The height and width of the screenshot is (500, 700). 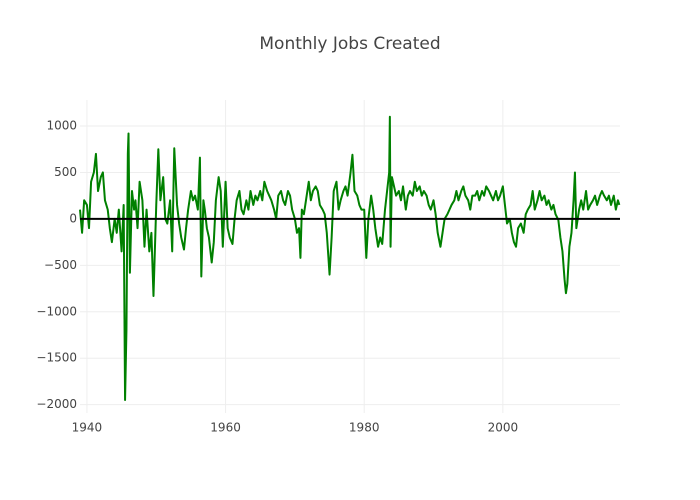 What do you see at coordinates (56, 358) in the screenshot?
I see `y-tick-label: −1500` at bounding box center [56, 358].